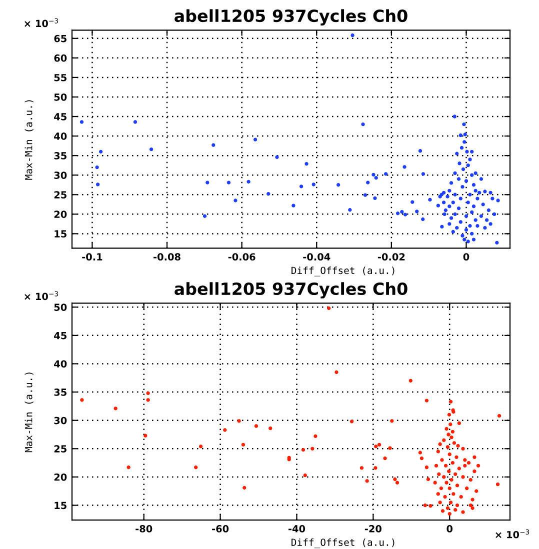 The height and width of the screenshot is (549, 539). What do you see at coordinates (220, 528) in the screenshot?
I see `x-tick-label: -60` at bounding box center [220, 528].